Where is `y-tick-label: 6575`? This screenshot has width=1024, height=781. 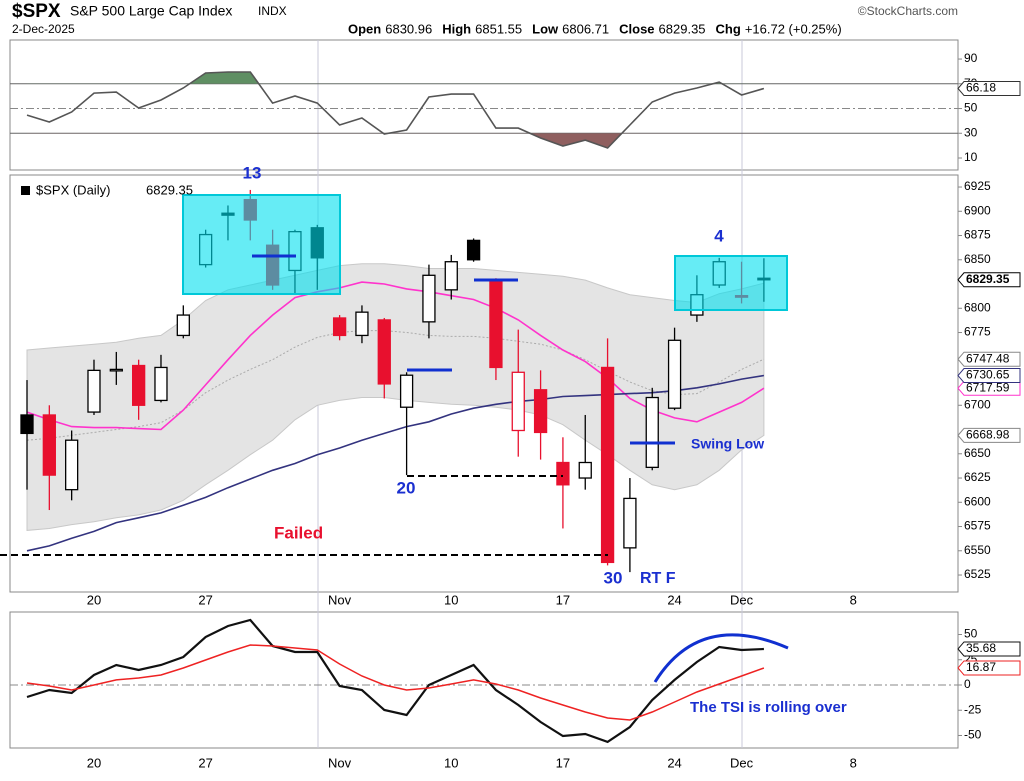 y-tick-label: 6575 is located at coordinates (977, 526).